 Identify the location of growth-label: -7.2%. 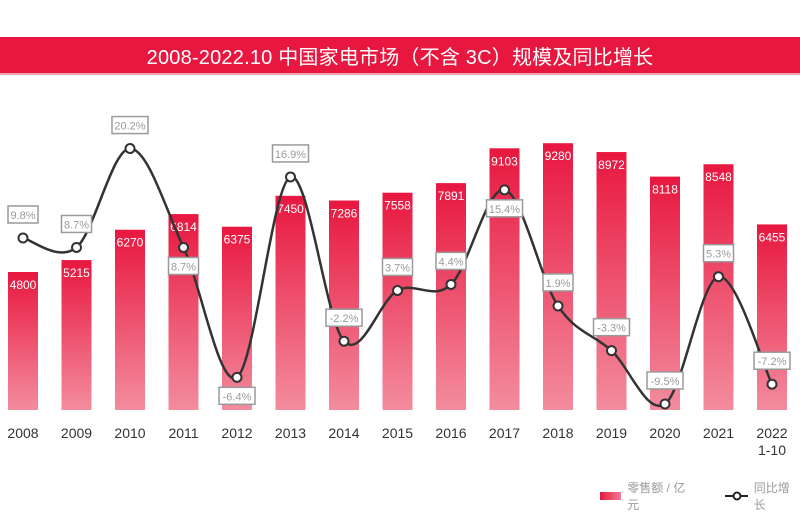
(772, 362).